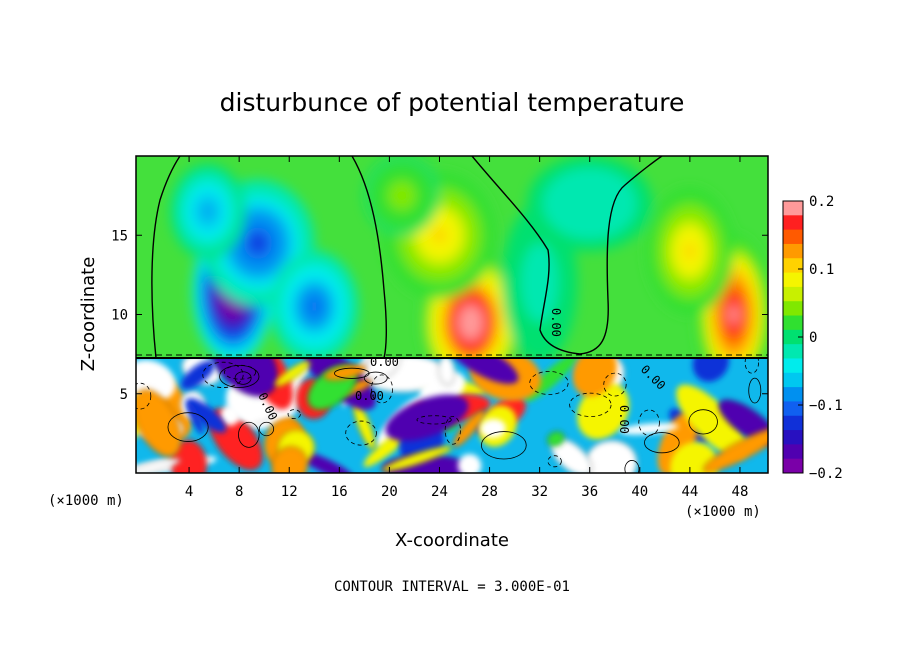 The image size is (904, 654). What do you see at coordinates (389, 492) in the screenshot?
I see `x-tick-label: 20` at bounding box center [389, 492].